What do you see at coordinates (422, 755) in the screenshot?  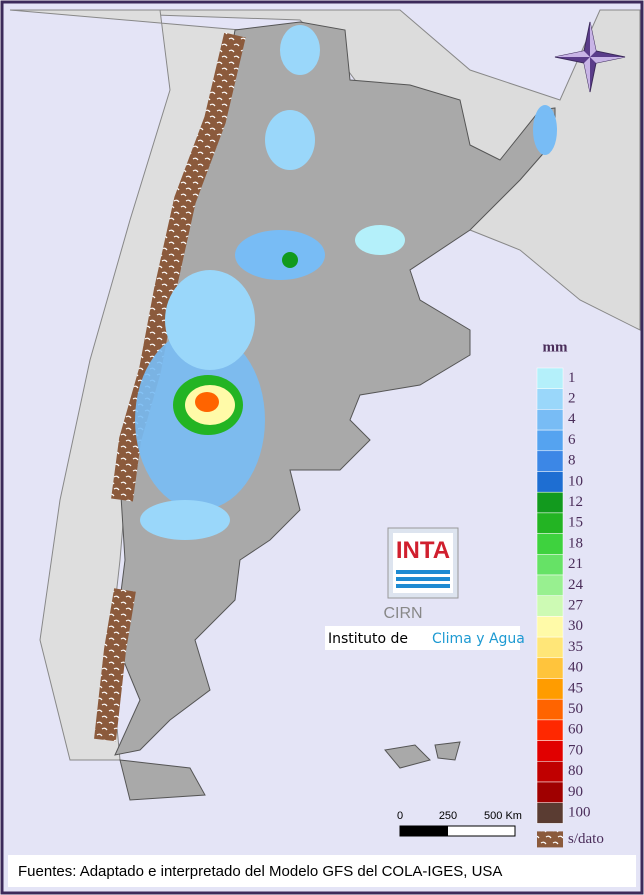 I see `islands` at bounding box center [422, 755].